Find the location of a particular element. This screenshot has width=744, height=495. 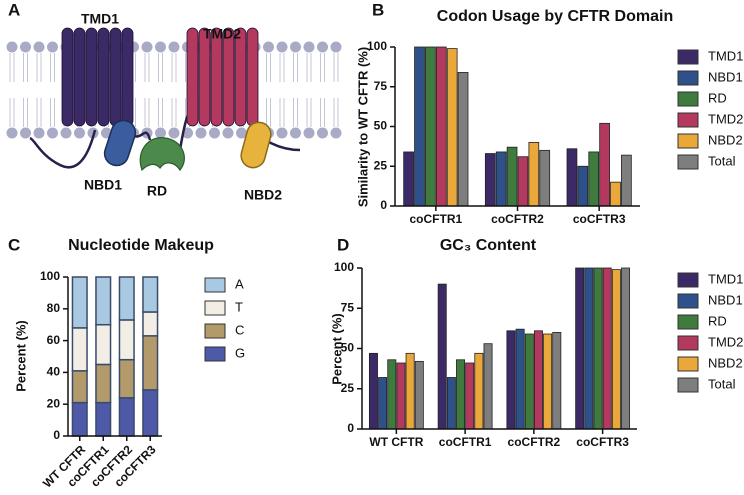

panel-label: A is located at coordinates (14, 9).